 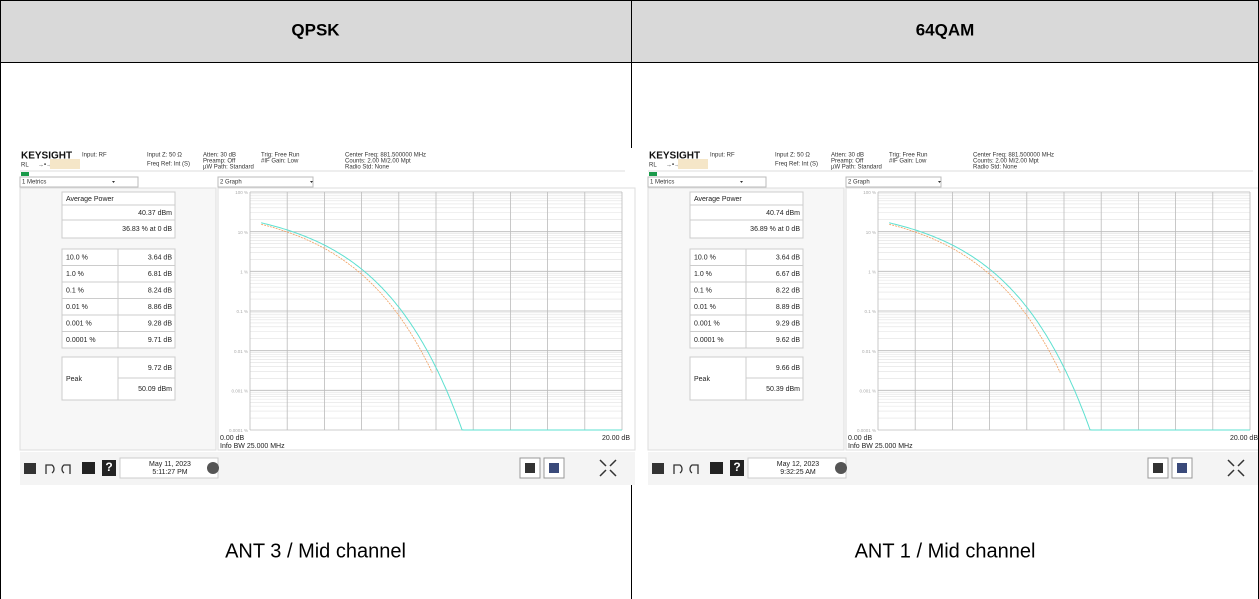 What do you see at coordinates (658, 468) in the screenshot?
I see `win-icon` at bounding box center [658, 468].